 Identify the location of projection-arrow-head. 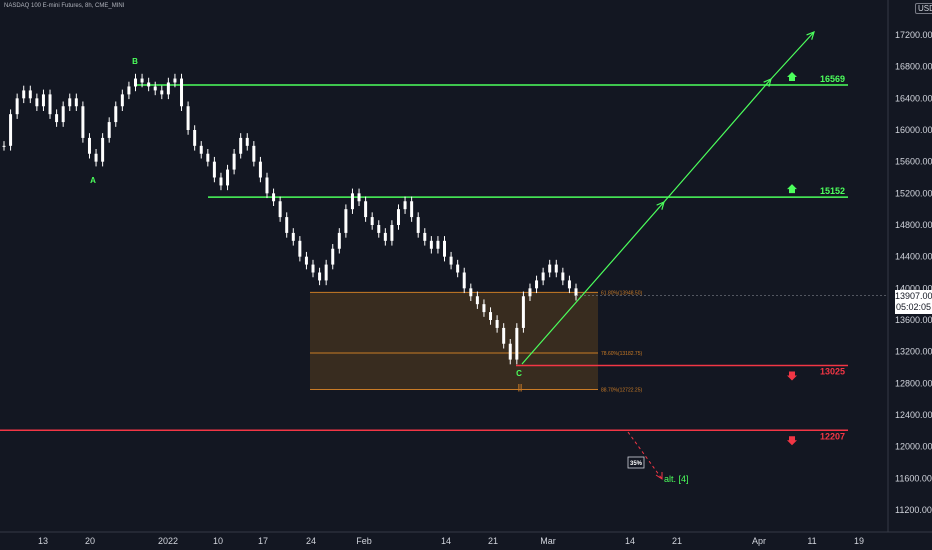
(810, 35).